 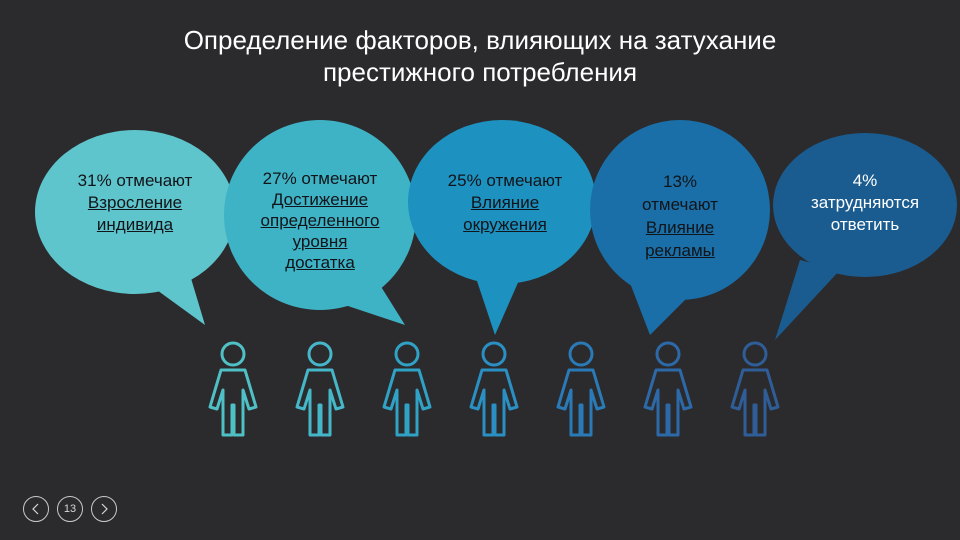 I want to click on bubble-2-shape, so click(x=320, y=215).